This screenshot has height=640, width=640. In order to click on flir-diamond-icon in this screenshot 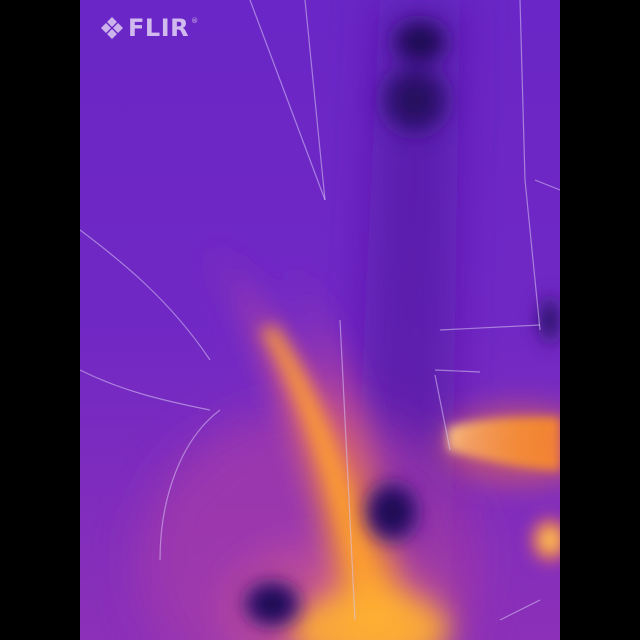, I will do `click(112, 28)`.